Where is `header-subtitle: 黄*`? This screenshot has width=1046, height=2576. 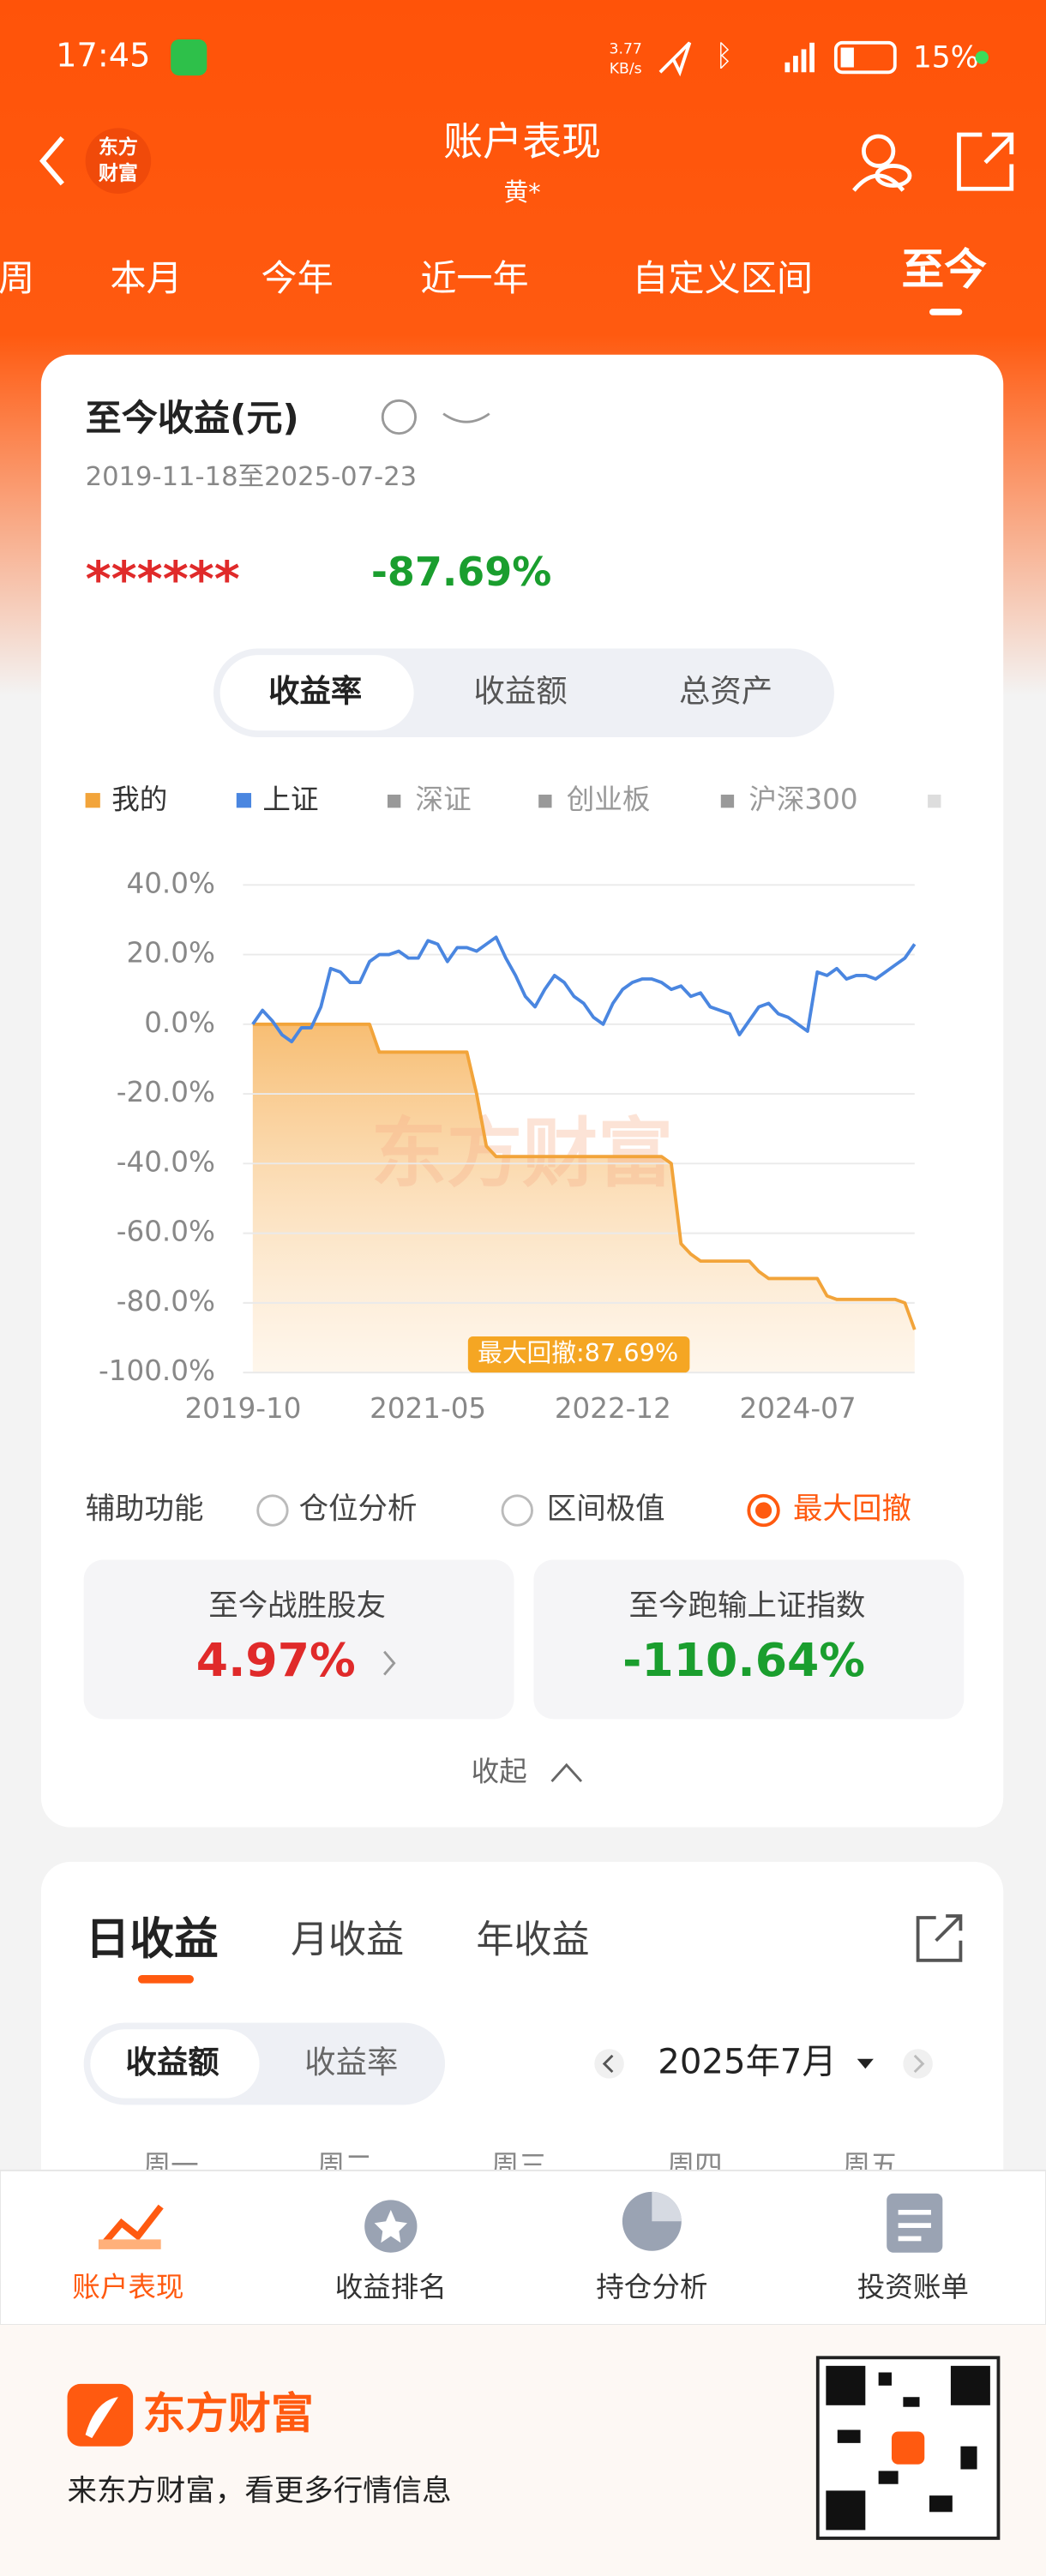 header-subtitle: 黄* is located at coordinates (522, 192).